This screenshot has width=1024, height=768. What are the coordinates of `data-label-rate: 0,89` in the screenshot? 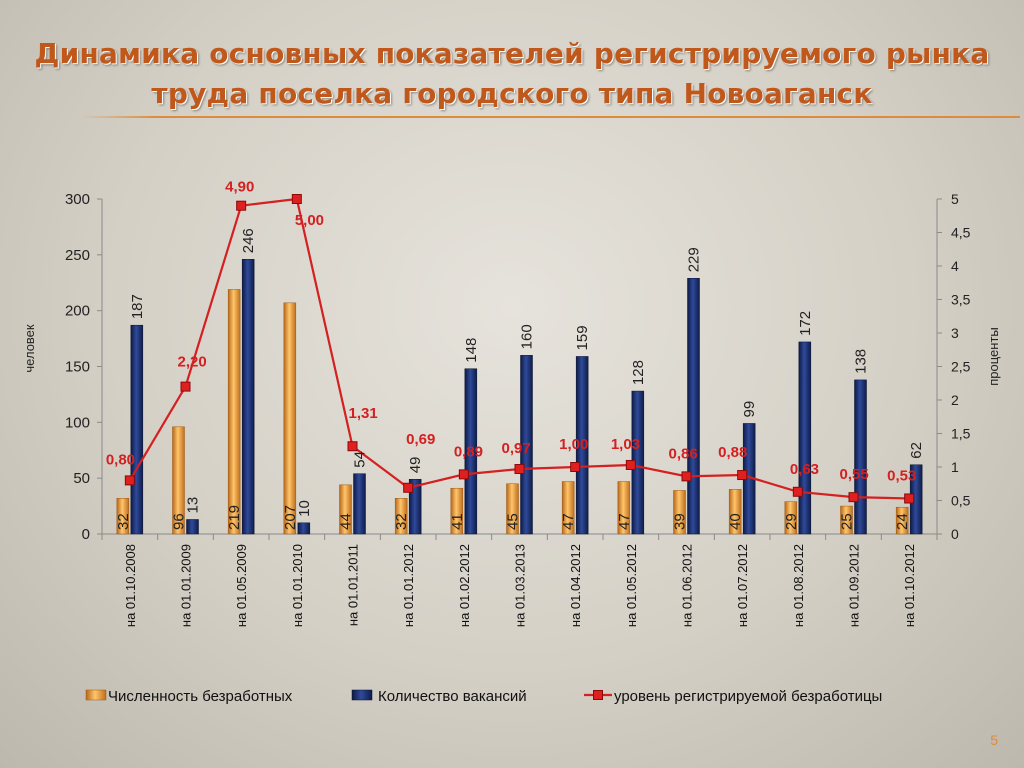 It's located at (468, 451).